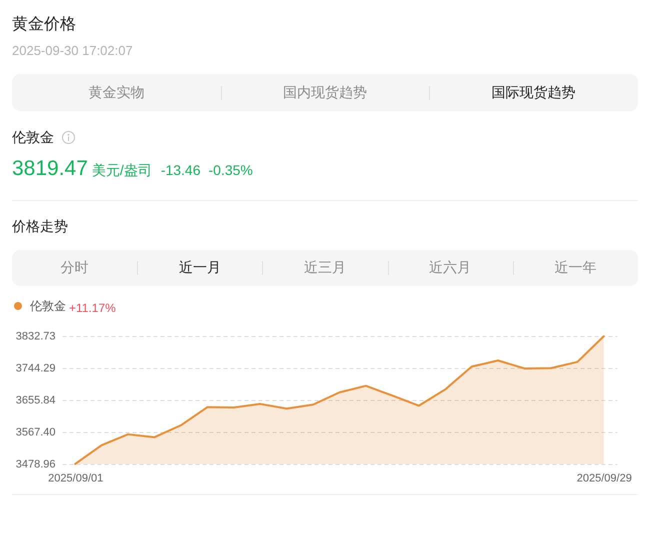 This screenshot has height=540, width=648. Describe the element at coordinates (44, 24) in the screenshot. I see `chart-title: 黄金价格` at that location.